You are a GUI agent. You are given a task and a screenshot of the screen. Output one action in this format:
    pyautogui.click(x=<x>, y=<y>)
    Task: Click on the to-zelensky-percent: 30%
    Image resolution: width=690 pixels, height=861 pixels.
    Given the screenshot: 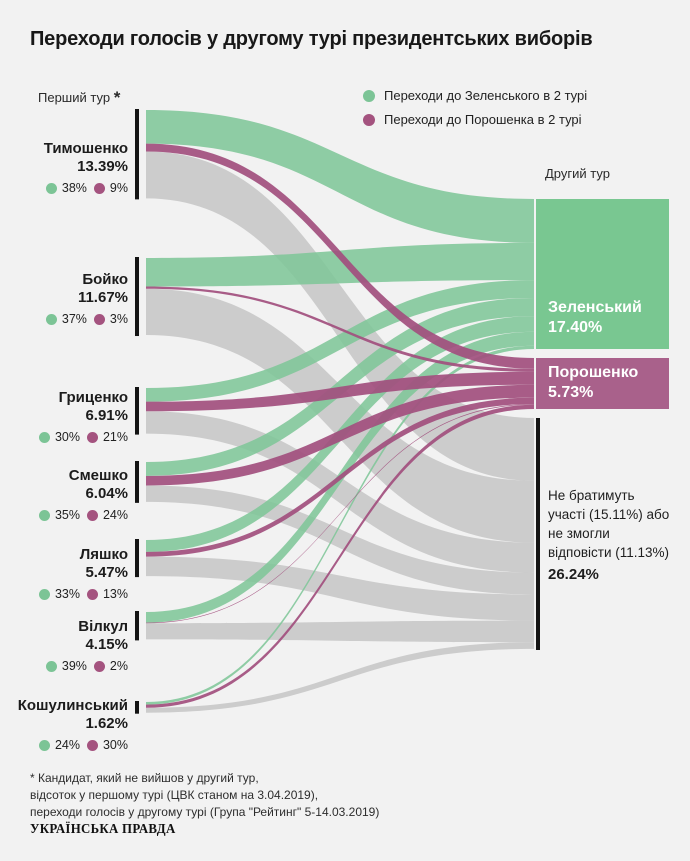 What is the action you would take?
    pyautogui.click(x=67, y=437)
    